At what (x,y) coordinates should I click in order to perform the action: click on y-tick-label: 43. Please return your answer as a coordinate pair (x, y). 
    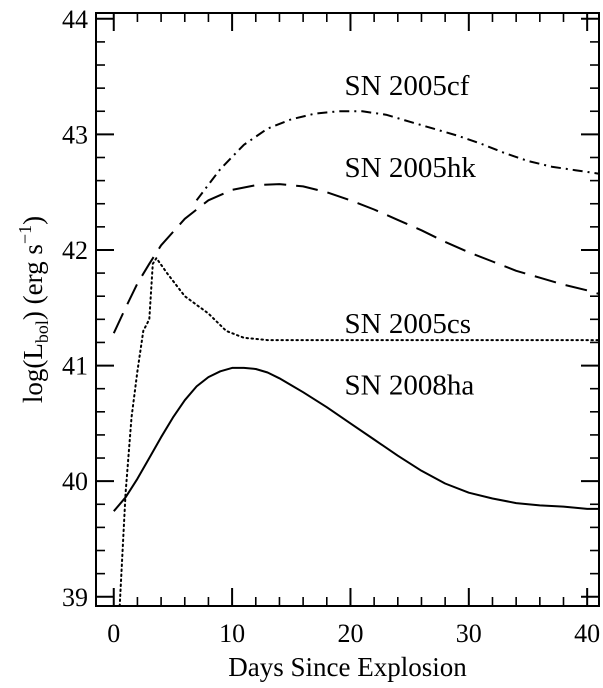
    Looking at the image, I should click on (75, 134).